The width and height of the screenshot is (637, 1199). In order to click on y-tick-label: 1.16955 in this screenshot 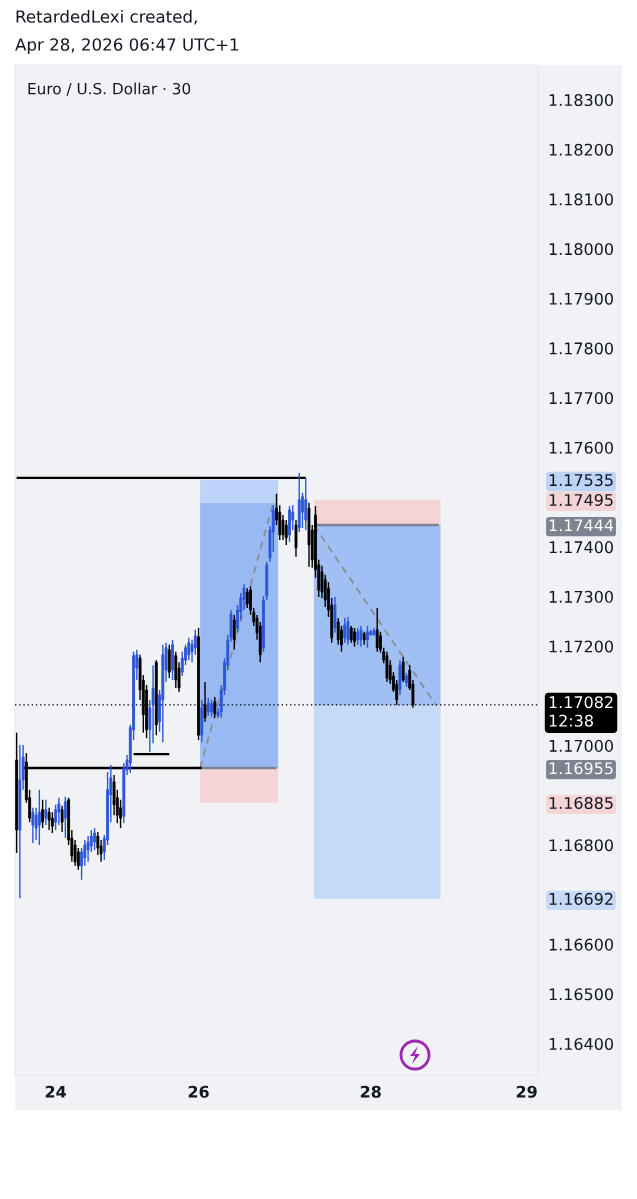, I will do `click(581, 768)`.